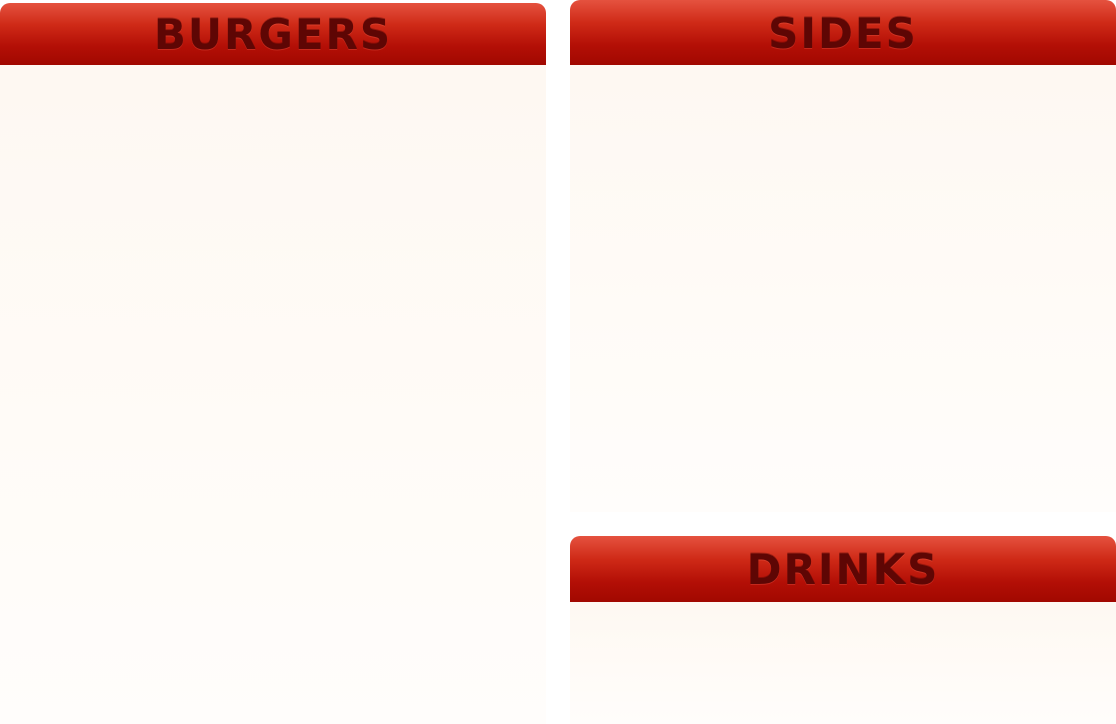 This screenshot has height=724, width=1116. I want to click on drinks-title: DRINKS, so click(843, 569).